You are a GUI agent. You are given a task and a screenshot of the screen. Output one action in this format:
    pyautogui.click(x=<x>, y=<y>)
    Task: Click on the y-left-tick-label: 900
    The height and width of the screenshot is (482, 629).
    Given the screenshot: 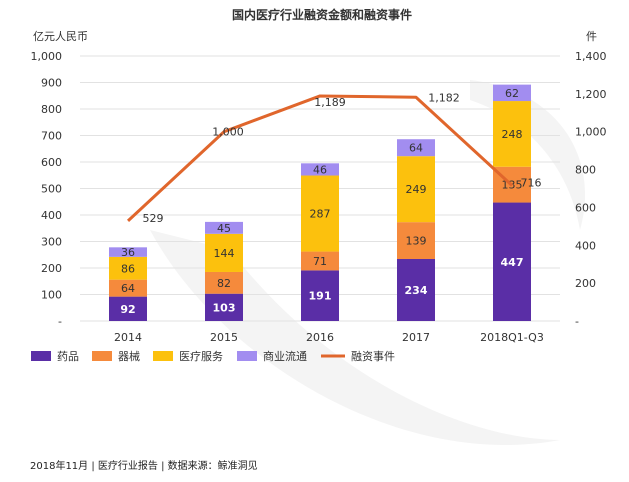 What is the action you would take?
    pyautogui.click(x=51, y=83)
    